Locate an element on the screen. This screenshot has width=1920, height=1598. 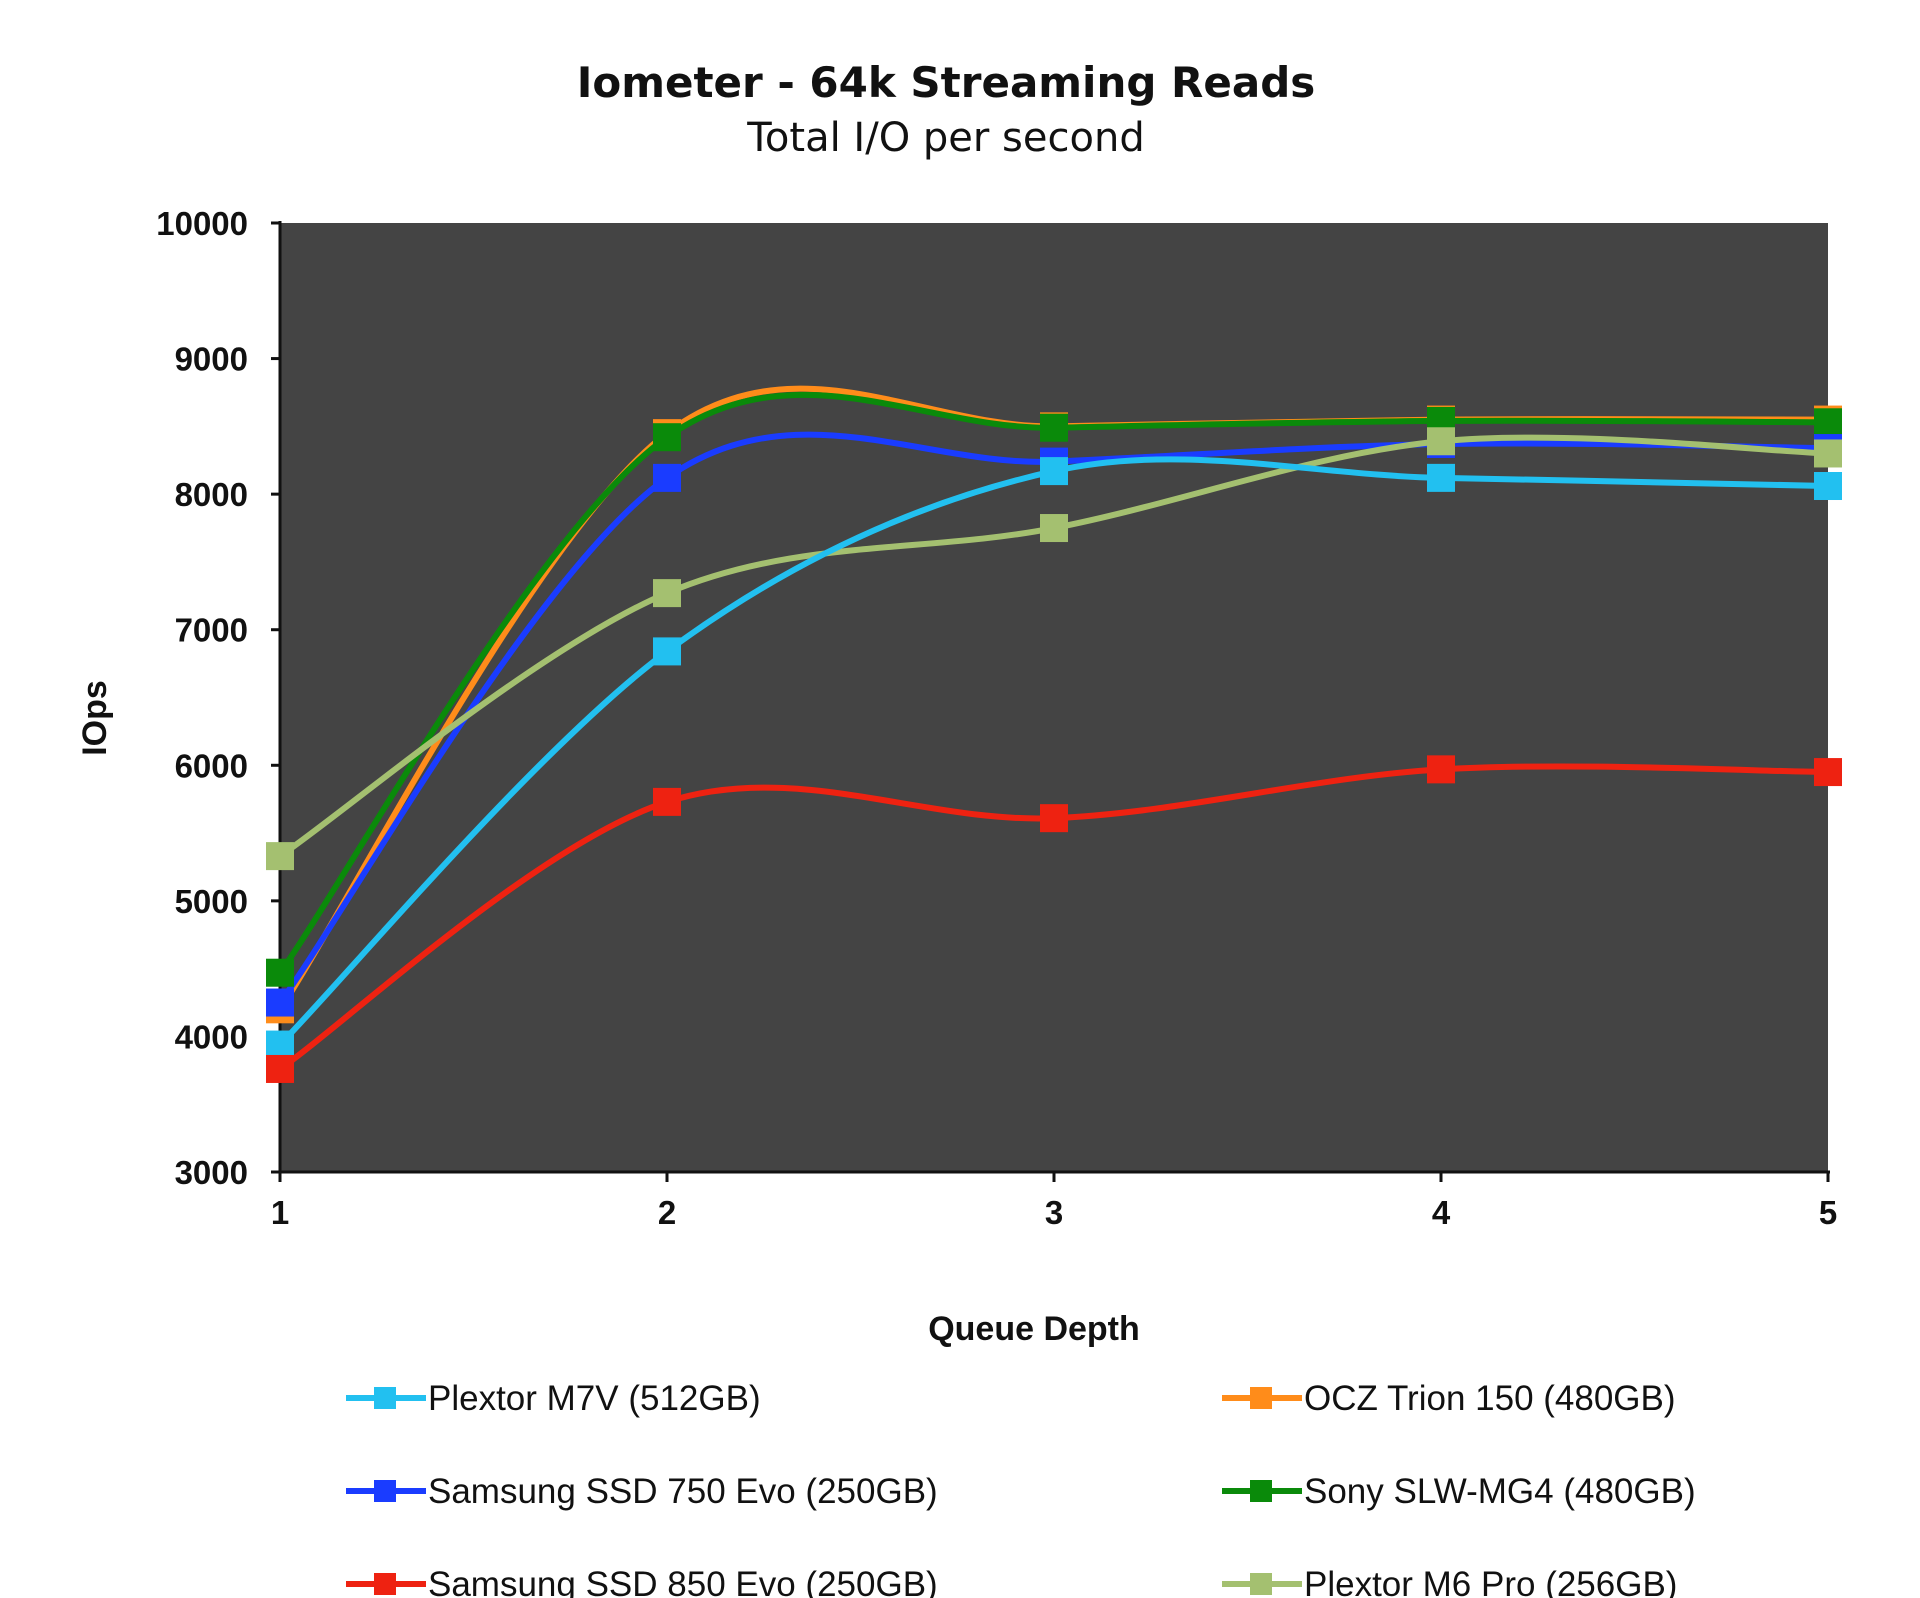
y-tick-label: 10000 is located at coordinates (202, 223).